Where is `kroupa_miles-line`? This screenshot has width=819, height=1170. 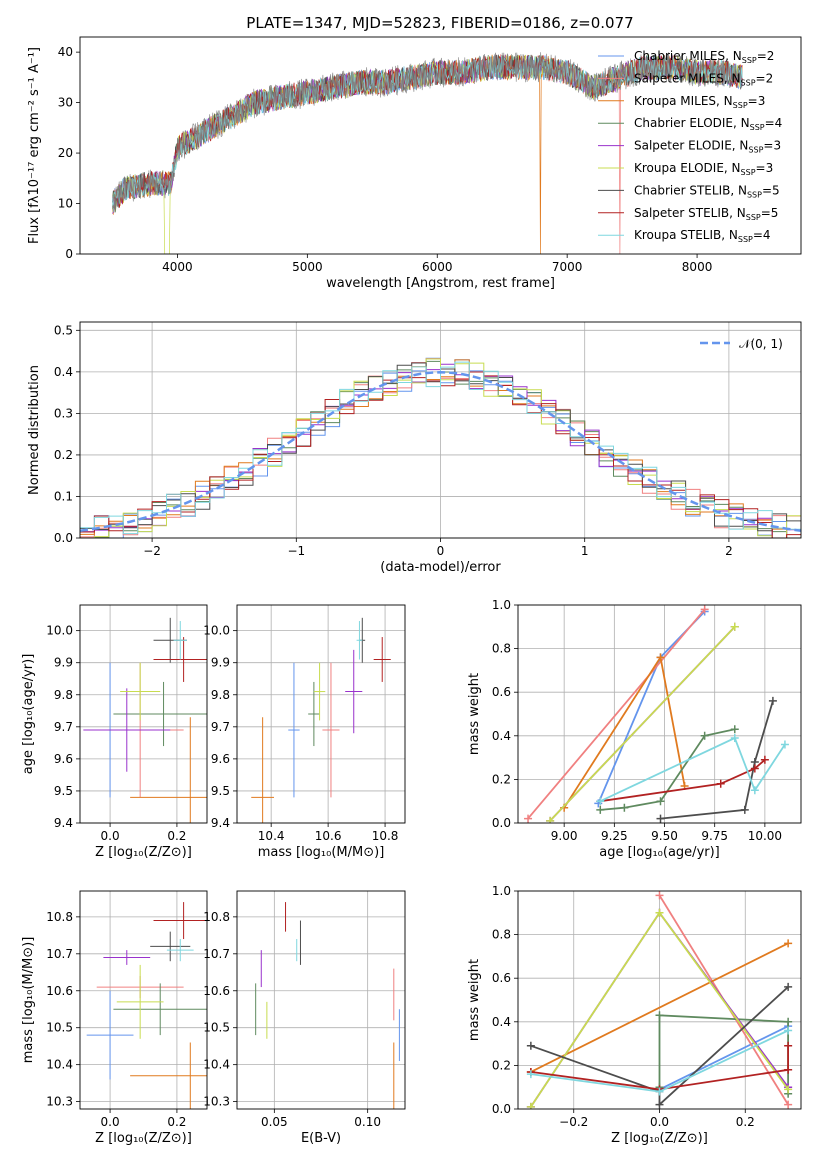 kroupa_miles-line is located at coordinates (624, 731).